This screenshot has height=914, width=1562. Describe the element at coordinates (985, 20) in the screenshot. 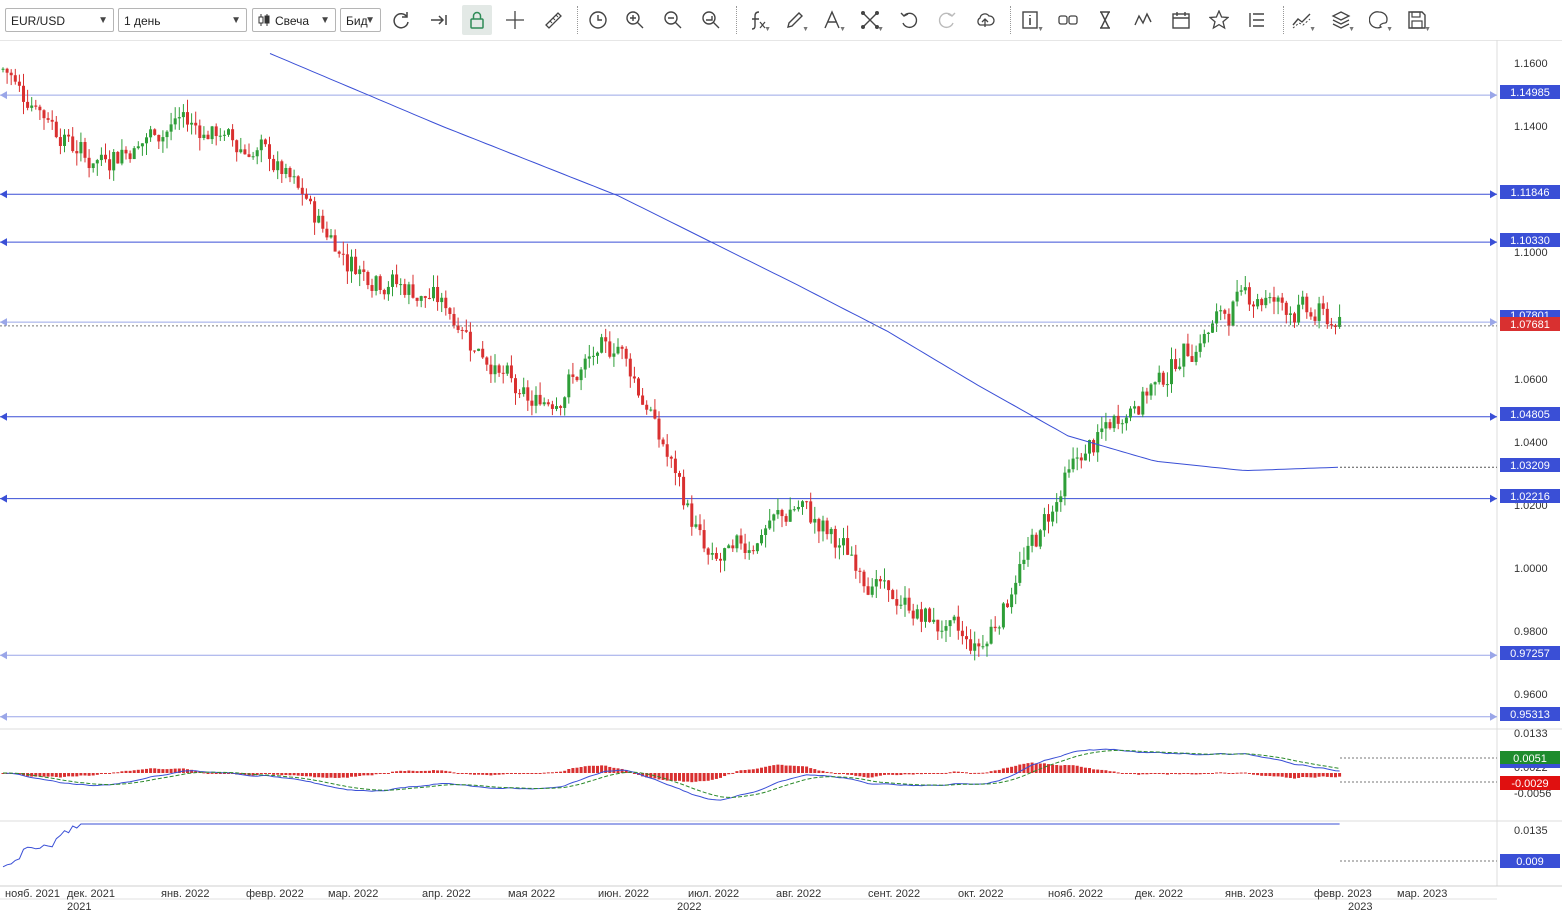

I see `upload-button` at that location.